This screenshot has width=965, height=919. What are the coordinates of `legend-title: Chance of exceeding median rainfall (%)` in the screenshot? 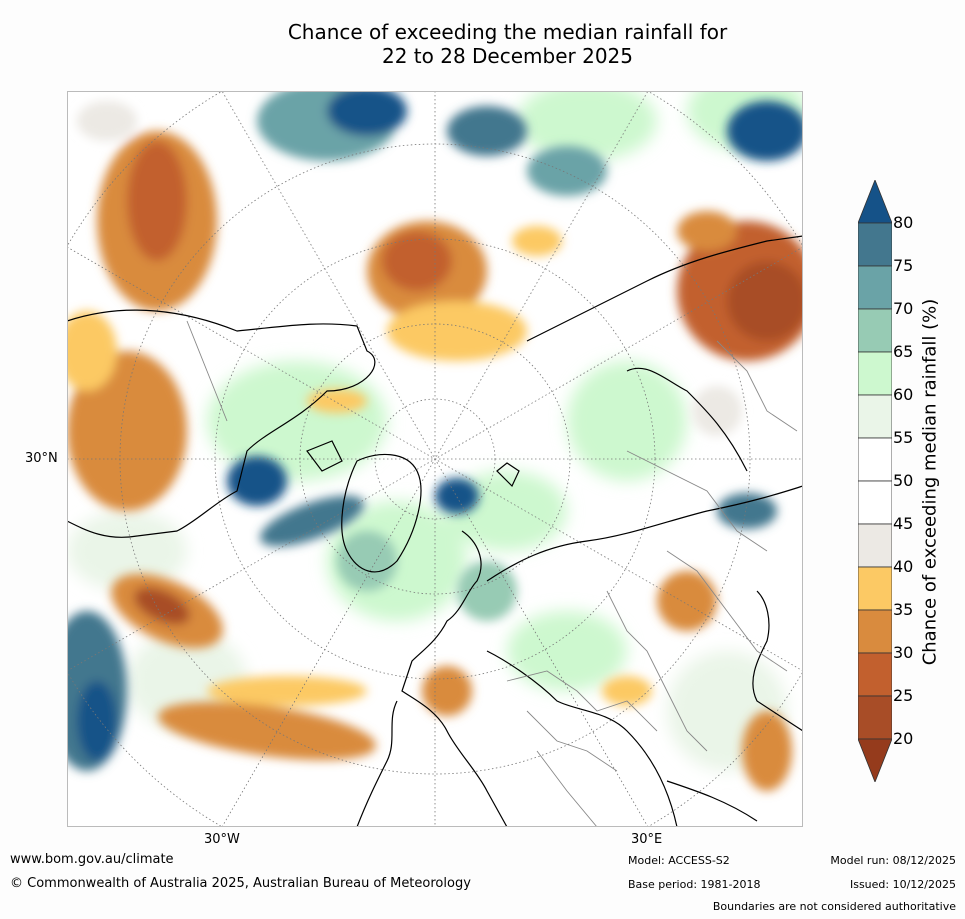 It's located at (930, 482).